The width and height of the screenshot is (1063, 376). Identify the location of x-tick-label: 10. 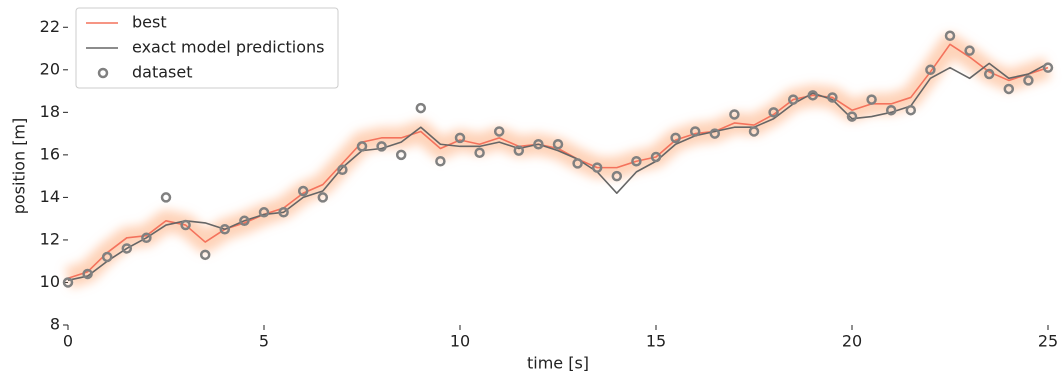
(460, 341).